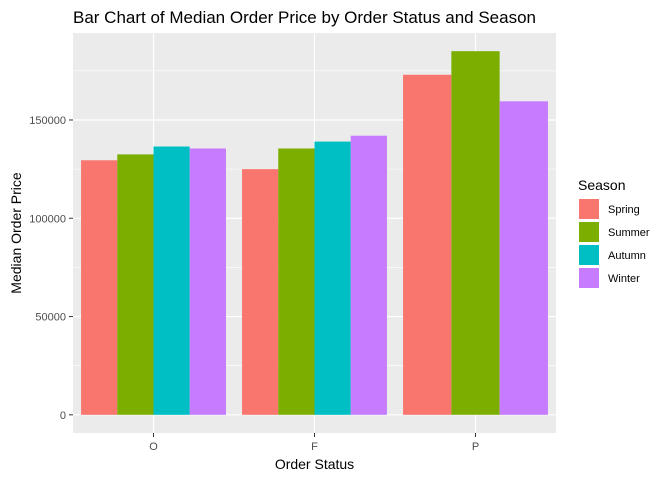 The image size is (672, 480). What do you see at coordinates (153, 447) in the screenshot?
I see `x-tick-label: O` at bounding box center [153, 447].